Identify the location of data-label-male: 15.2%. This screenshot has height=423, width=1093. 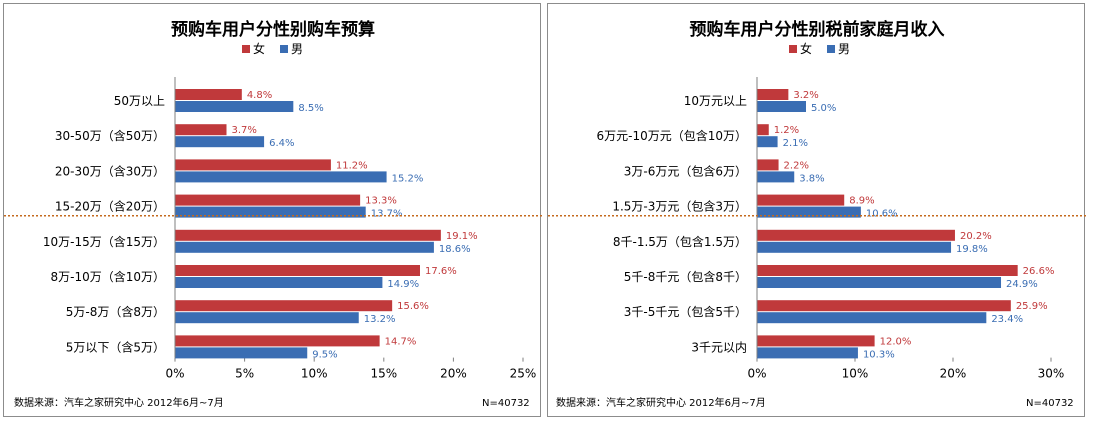
(408, 178).